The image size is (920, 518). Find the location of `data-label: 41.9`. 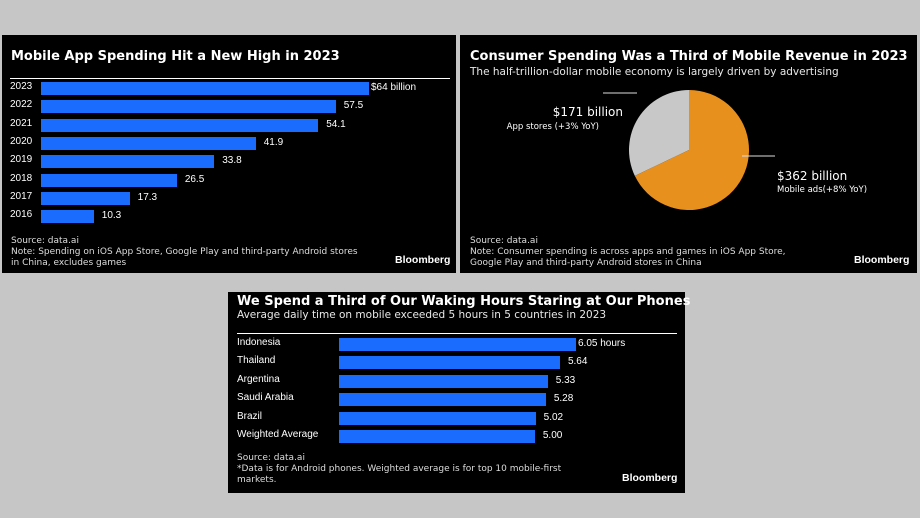

data-label: 41.9 is located at coordinates (273, 142).